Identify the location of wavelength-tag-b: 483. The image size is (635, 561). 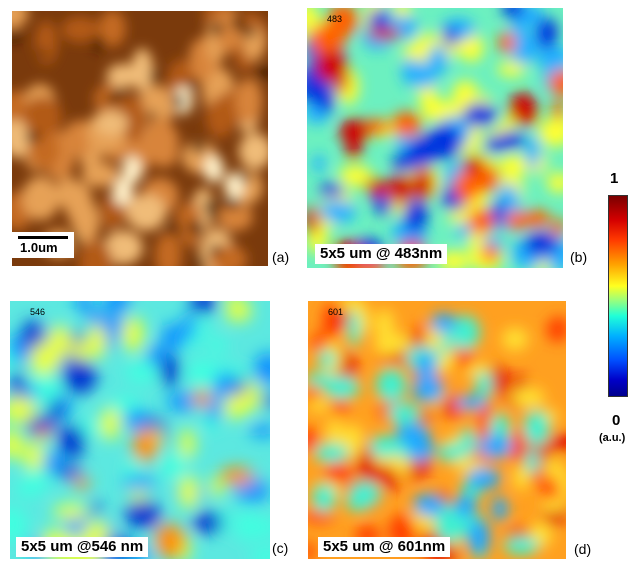
(335, 19).